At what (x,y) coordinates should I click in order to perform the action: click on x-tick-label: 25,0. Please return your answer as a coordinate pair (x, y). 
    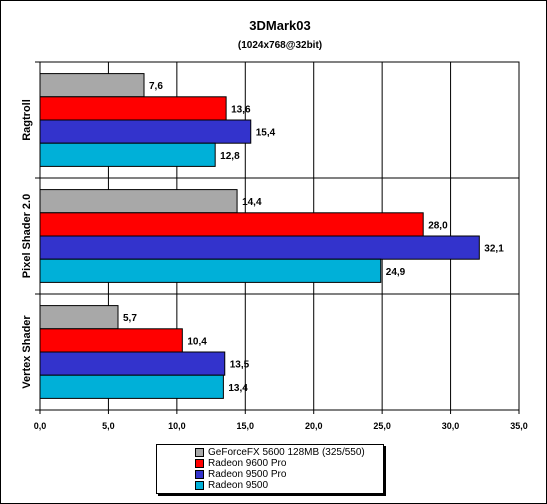
    Looking at the image, I should click on (382, 426).